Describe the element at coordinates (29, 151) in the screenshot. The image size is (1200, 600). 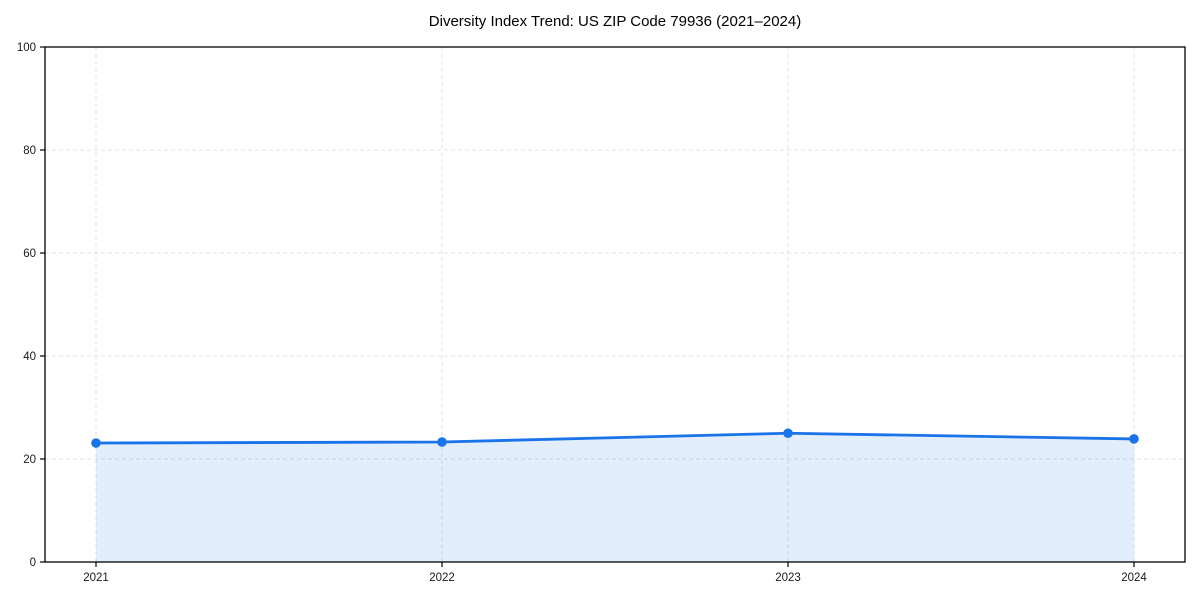
I see `y-axis-tick-label: 80` at that location.